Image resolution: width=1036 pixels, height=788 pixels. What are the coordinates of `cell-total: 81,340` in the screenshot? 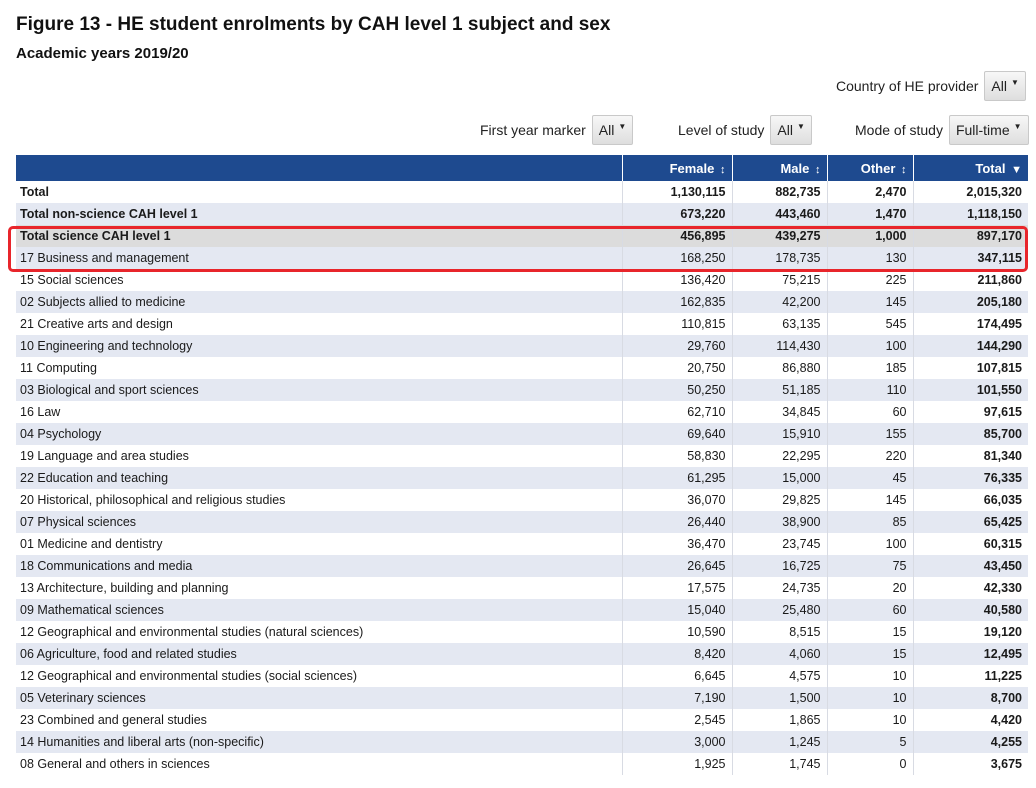 It's located at (1002, 456).